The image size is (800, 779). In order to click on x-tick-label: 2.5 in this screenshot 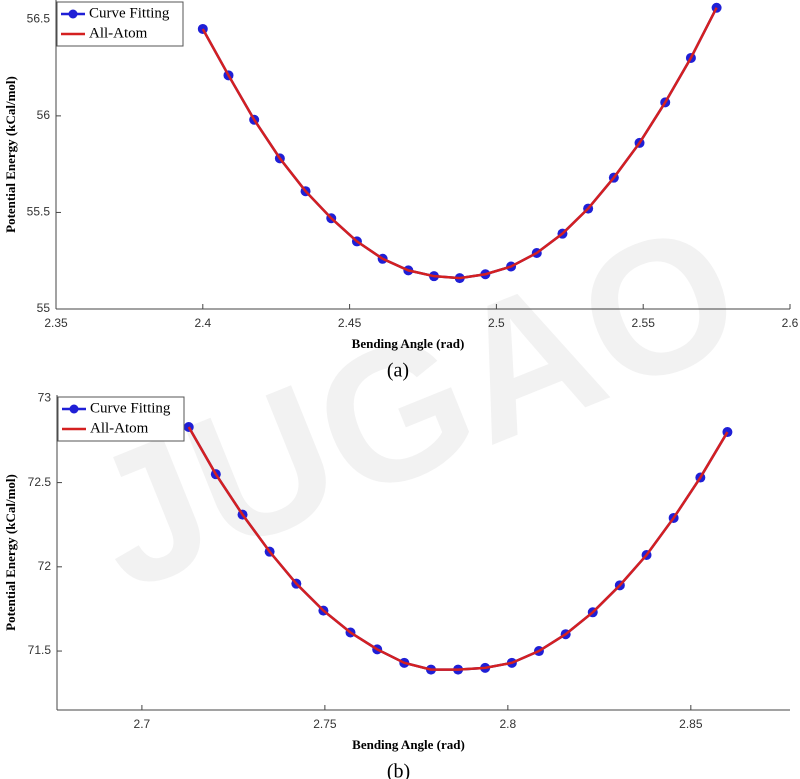, I will do `click(496, 323)`.